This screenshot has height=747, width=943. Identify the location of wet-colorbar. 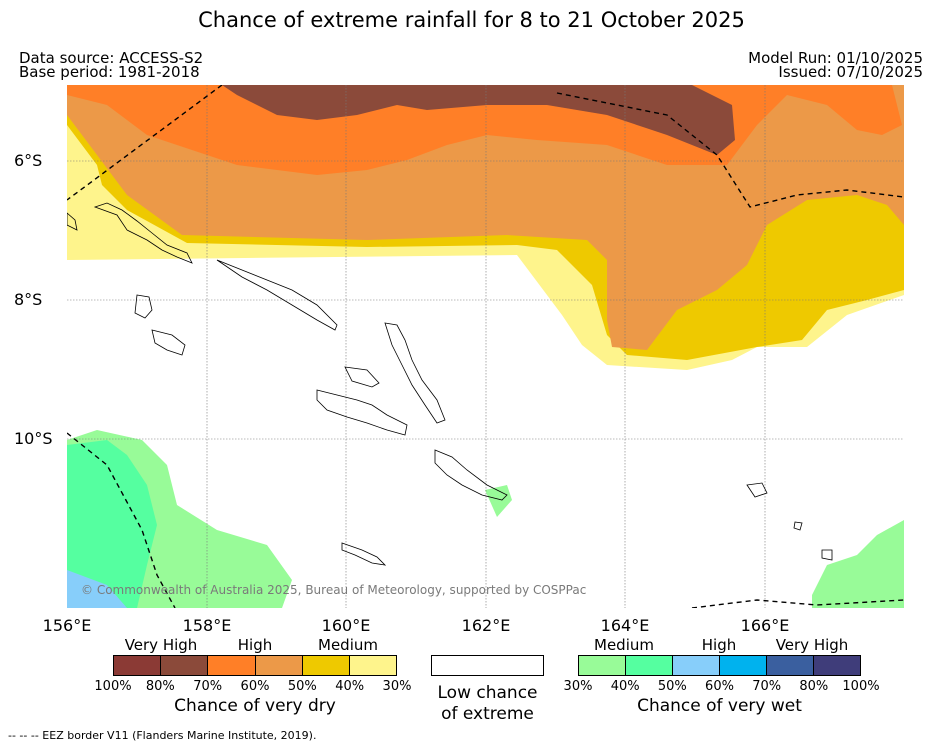
(719, 665).